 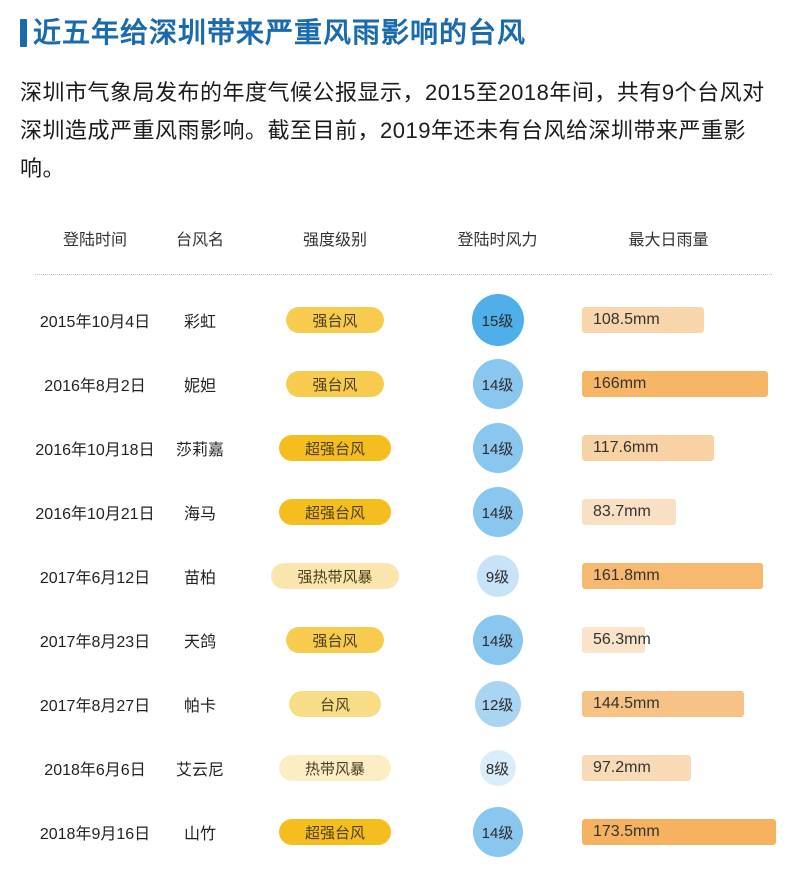 I want to click on table-row: 2018年6月6日 艾云尼 热带风暴 8级 97.2mm, so click(x=401, y=768).